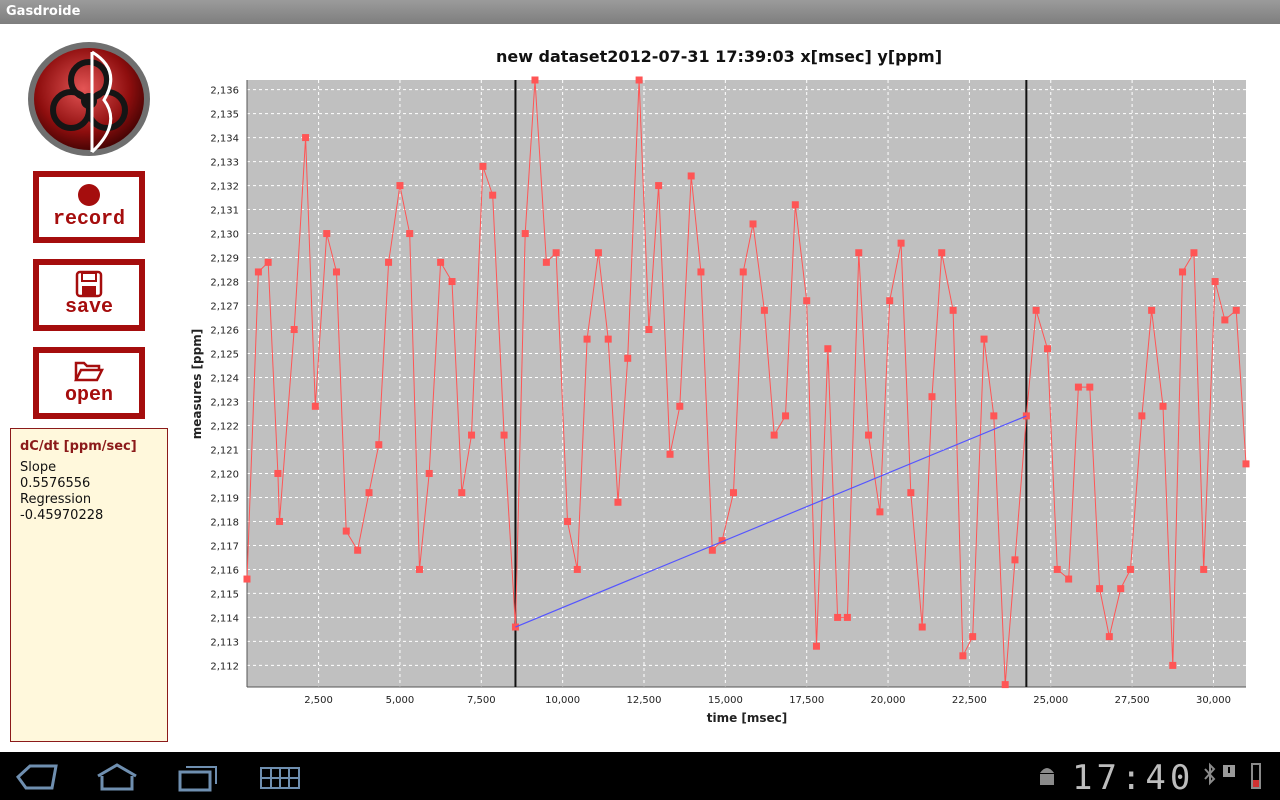 The image size is (1280, 800). I want to click on regression-line, so click(771, 521).